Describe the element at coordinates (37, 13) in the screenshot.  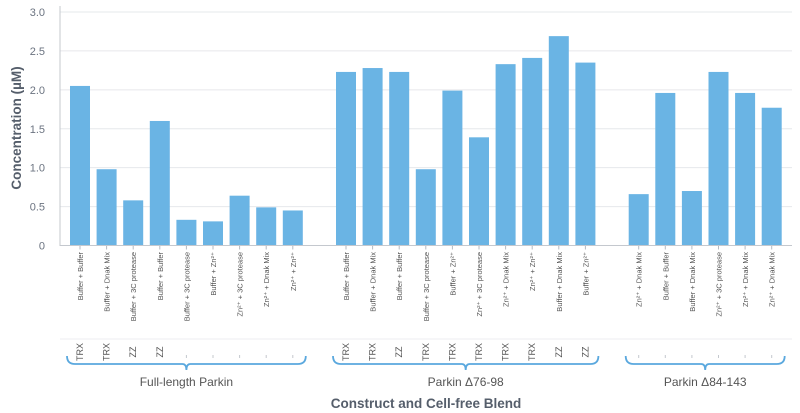
I see `y-tick-label: 3.0` at that location.